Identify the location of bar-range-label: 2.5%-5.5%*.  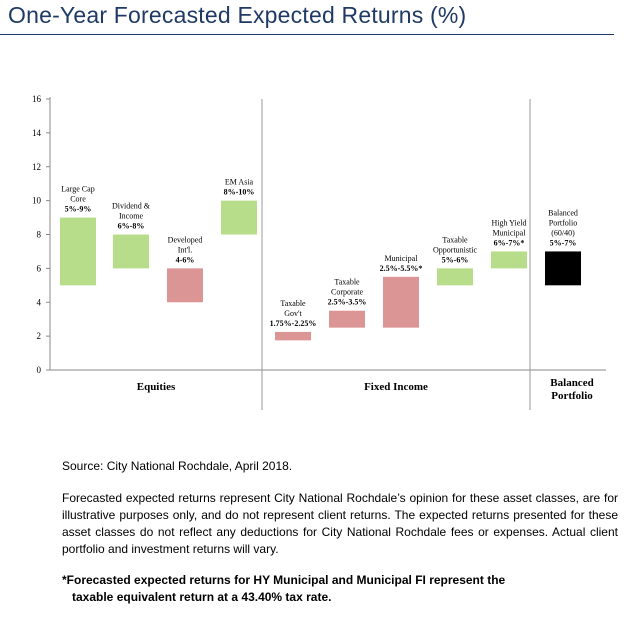
(401, 268).